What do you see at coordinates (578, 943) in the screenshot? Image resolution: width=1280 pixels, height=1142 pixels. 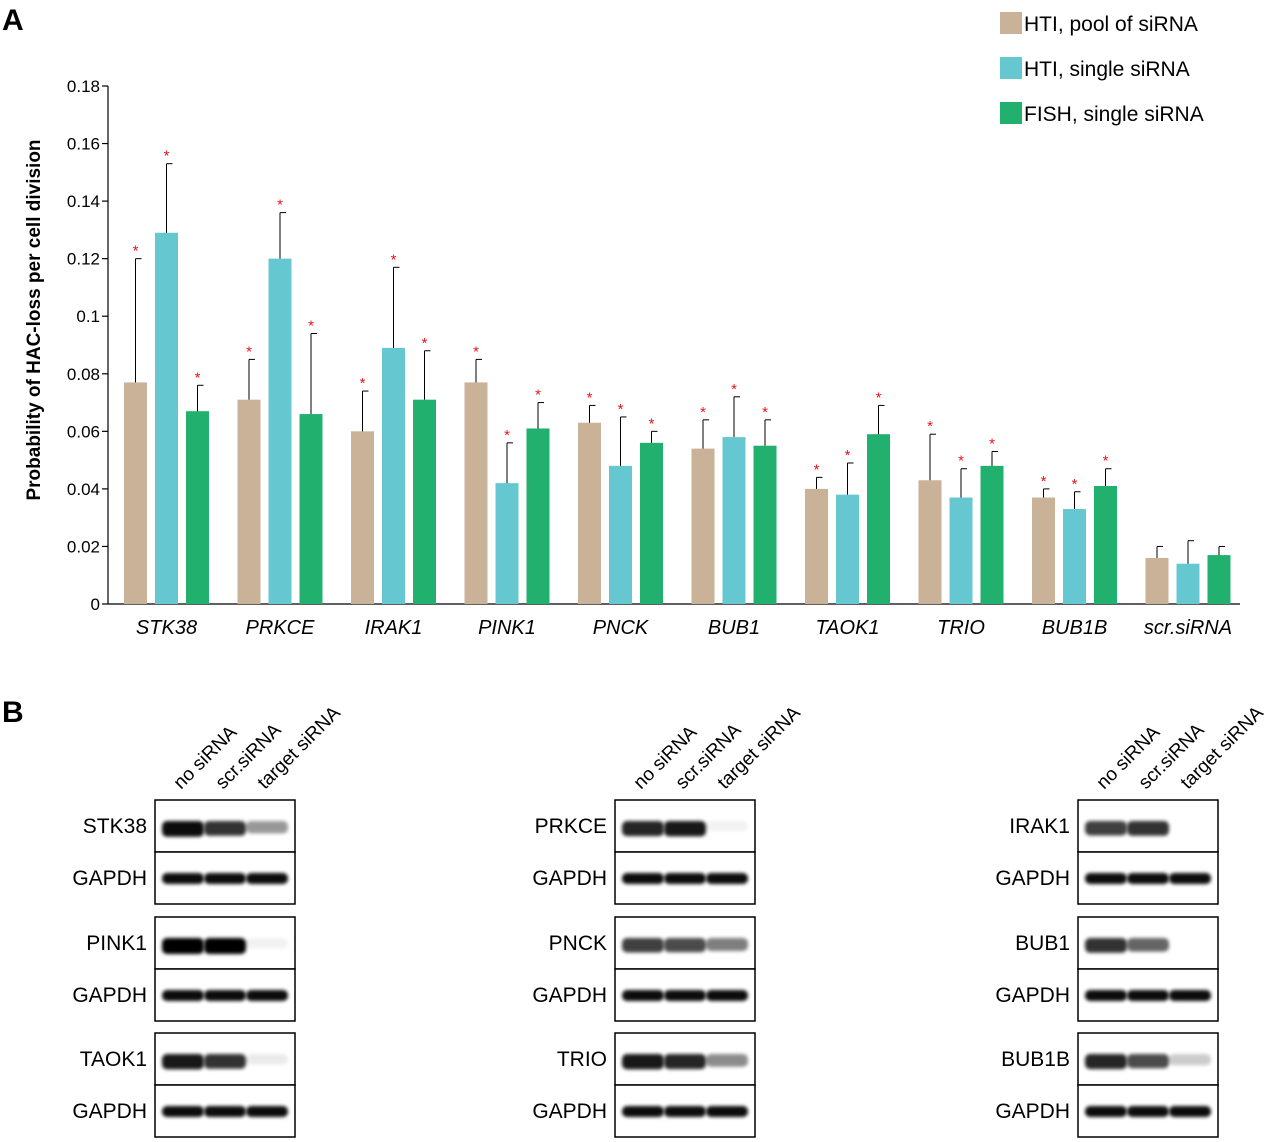 I see `protein-label: PNCK` at bounding box center [578, 943].